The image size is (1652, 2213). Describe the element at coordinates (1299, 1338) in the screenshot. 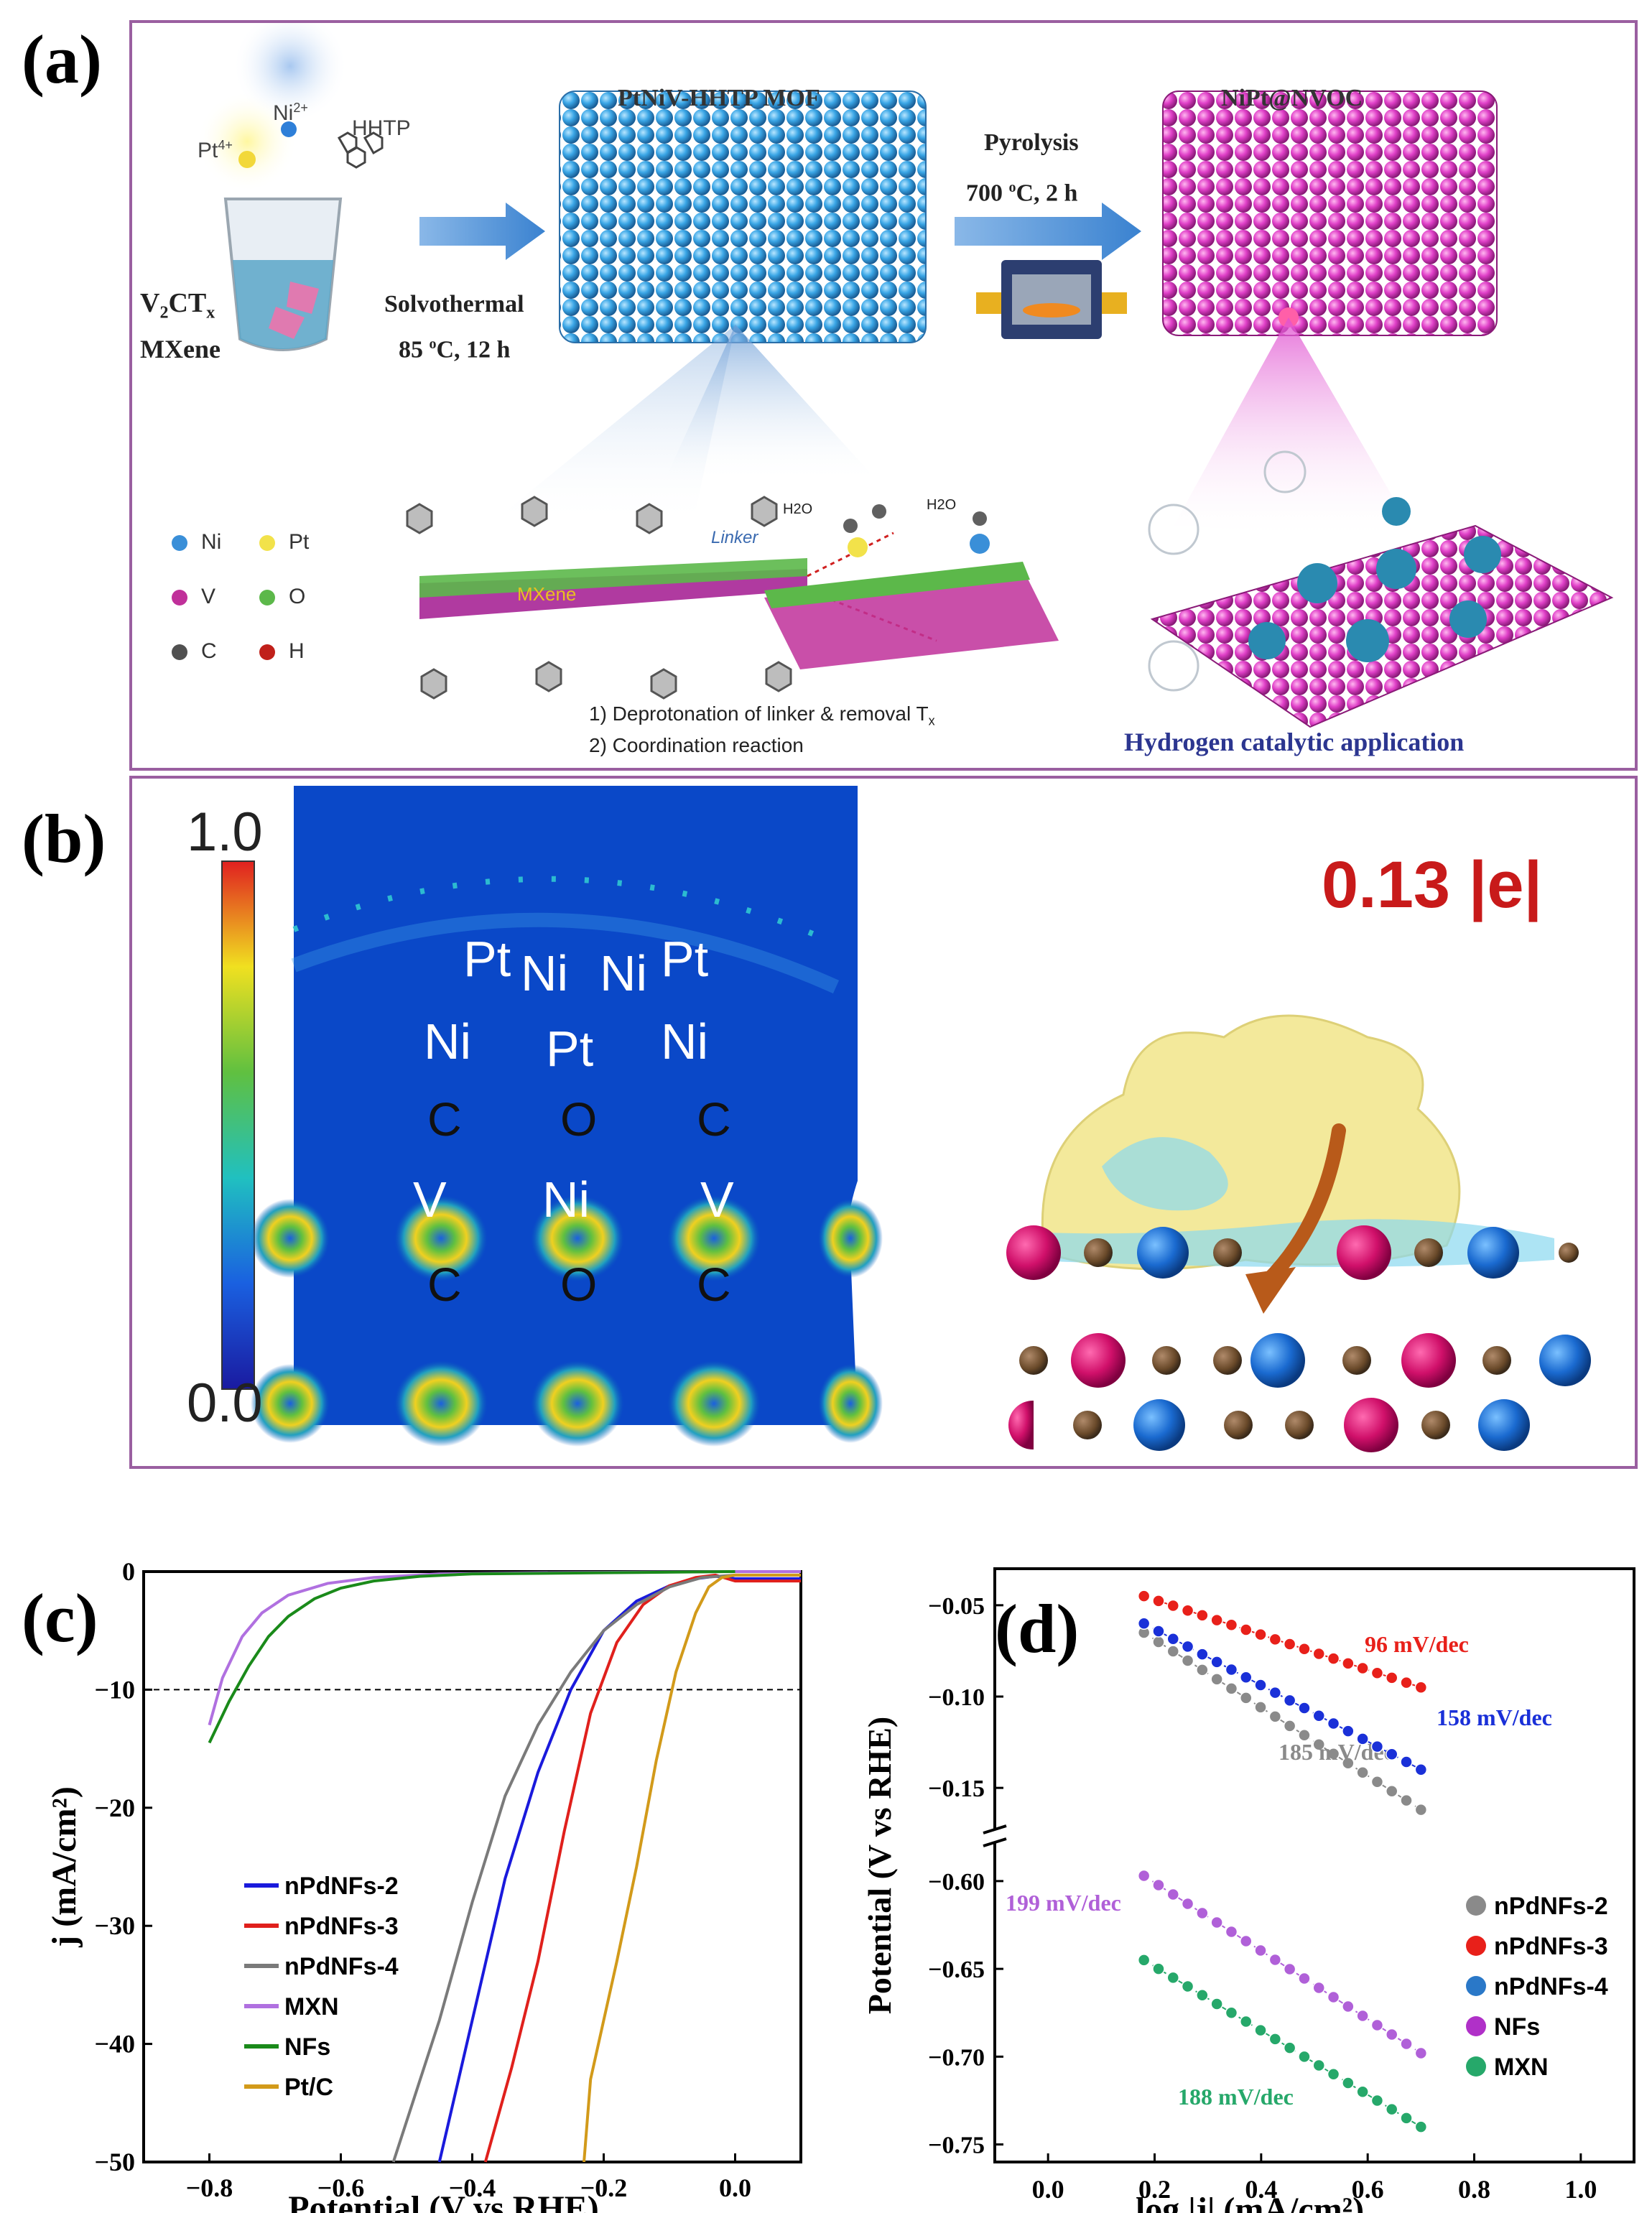

I see `atom-lattice` at that location.